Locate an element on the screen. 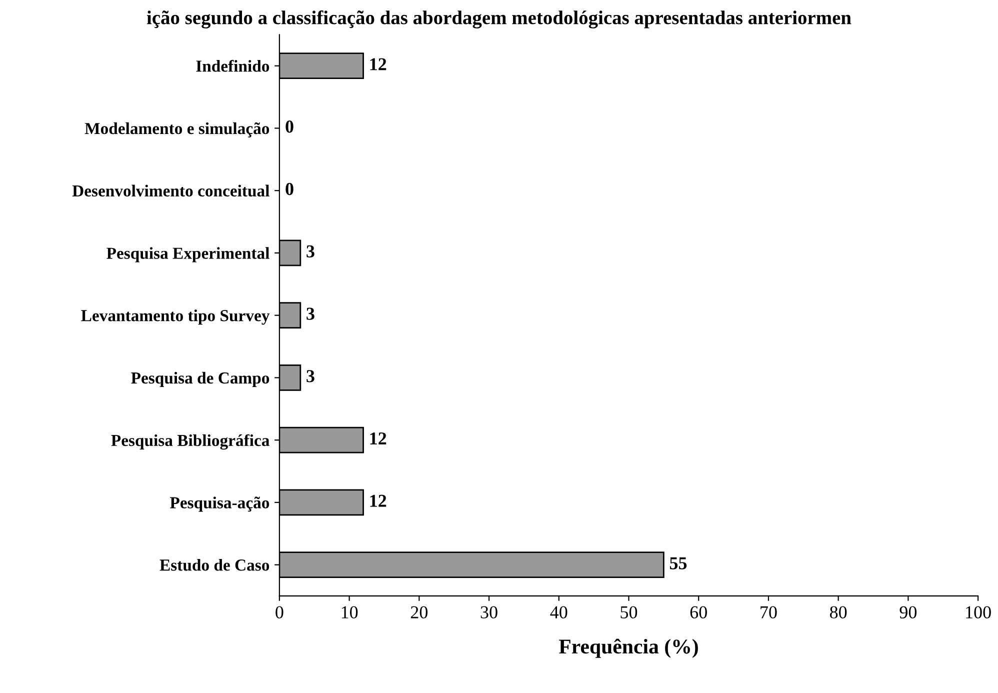 Image resolution: width=998 pixels, height=693 pixels. x-tick-label: 80 is located at coordinates (838, 612).